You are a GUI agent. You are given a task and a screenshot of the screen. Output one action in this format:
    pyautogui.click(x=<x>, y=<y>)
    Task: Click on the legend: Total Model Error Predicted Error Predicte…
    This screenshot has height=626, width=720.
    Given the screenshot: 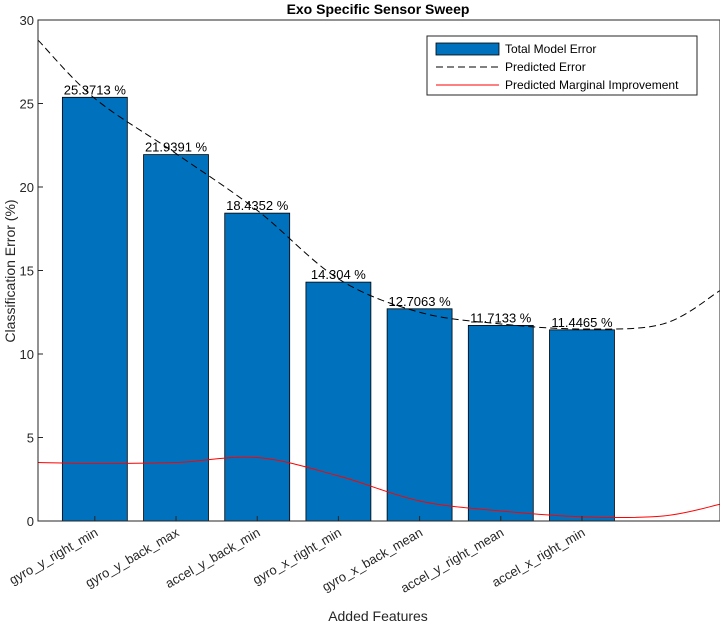 What is the action you would take?
    pyautogui.click(x=562, y=65)
    